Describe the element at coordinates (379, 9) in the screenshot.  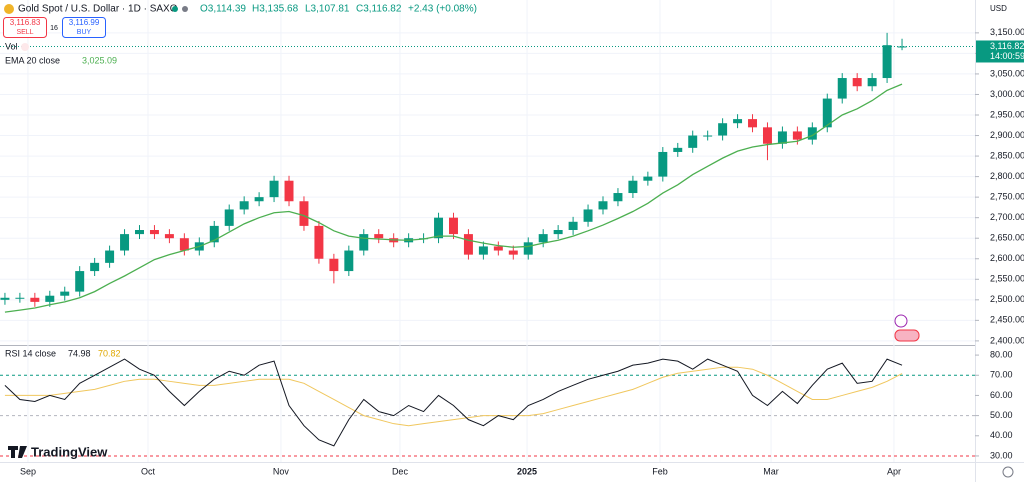
I see `ohlc-close: C3,116.82` at that location.